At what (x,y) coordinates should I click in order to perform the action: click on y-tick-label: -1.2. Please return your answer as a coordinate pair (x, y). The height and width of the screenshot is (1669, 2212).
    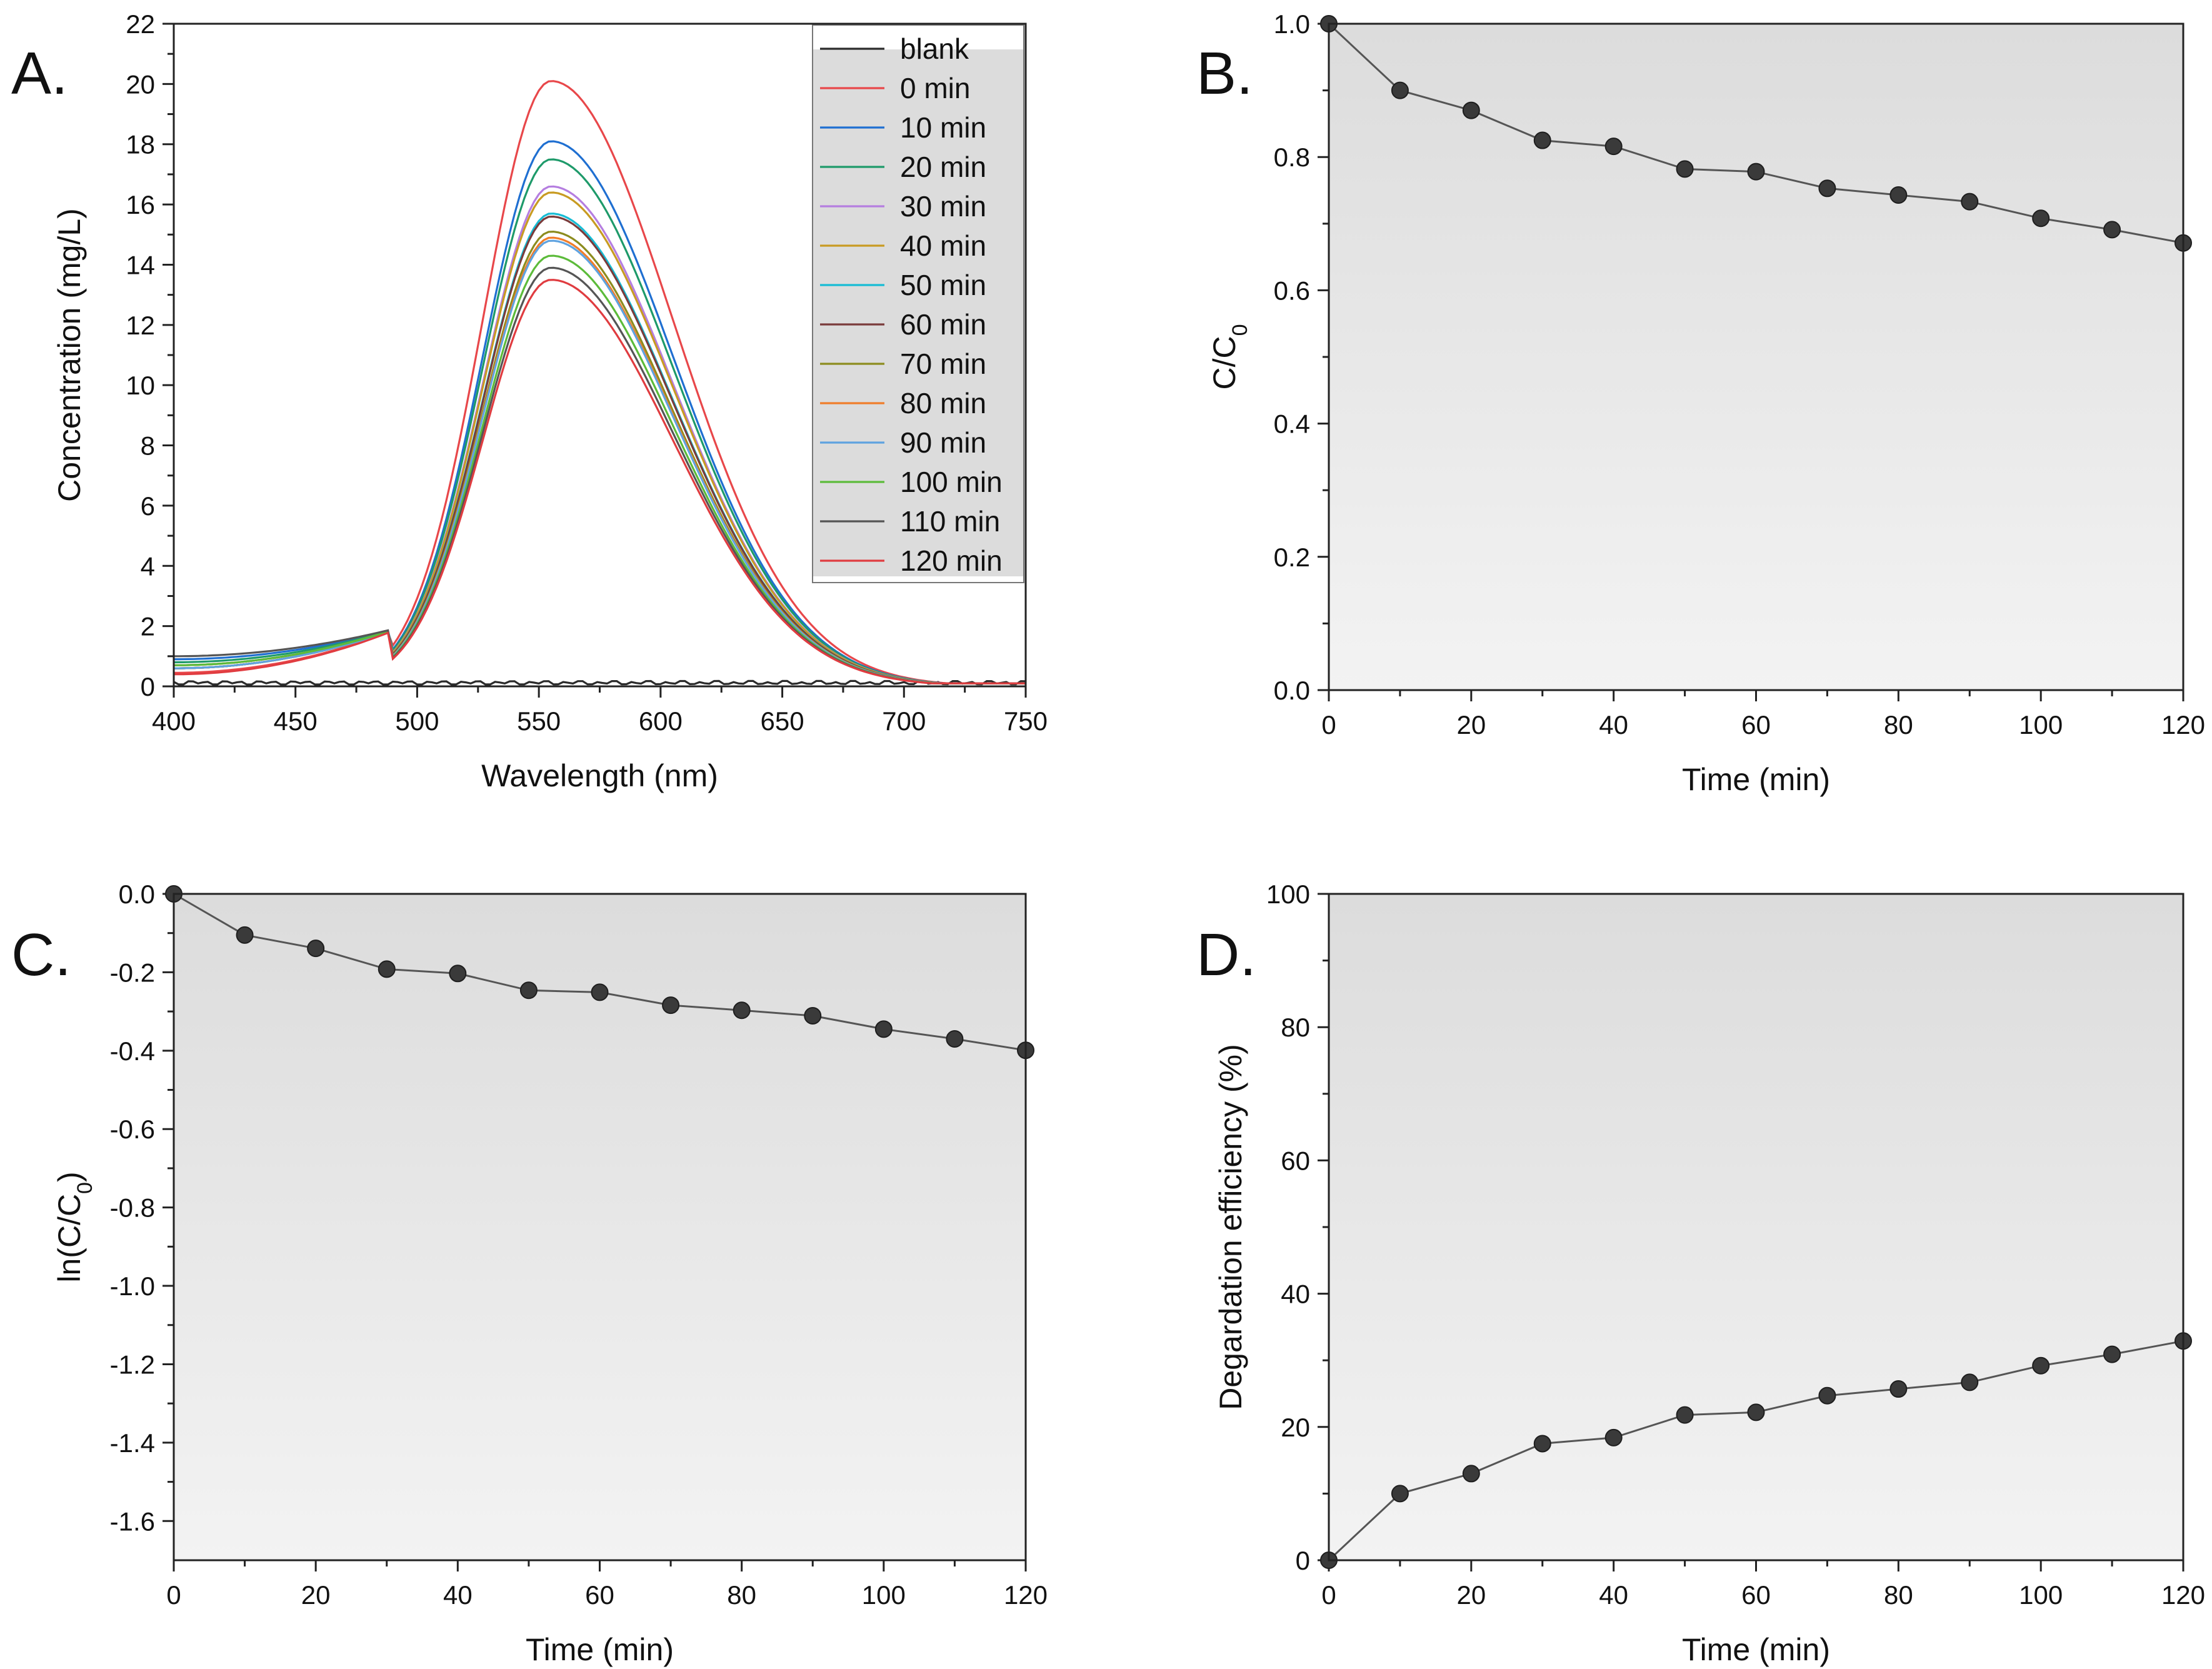
    Looking at the image, I should click on (132, 1364).